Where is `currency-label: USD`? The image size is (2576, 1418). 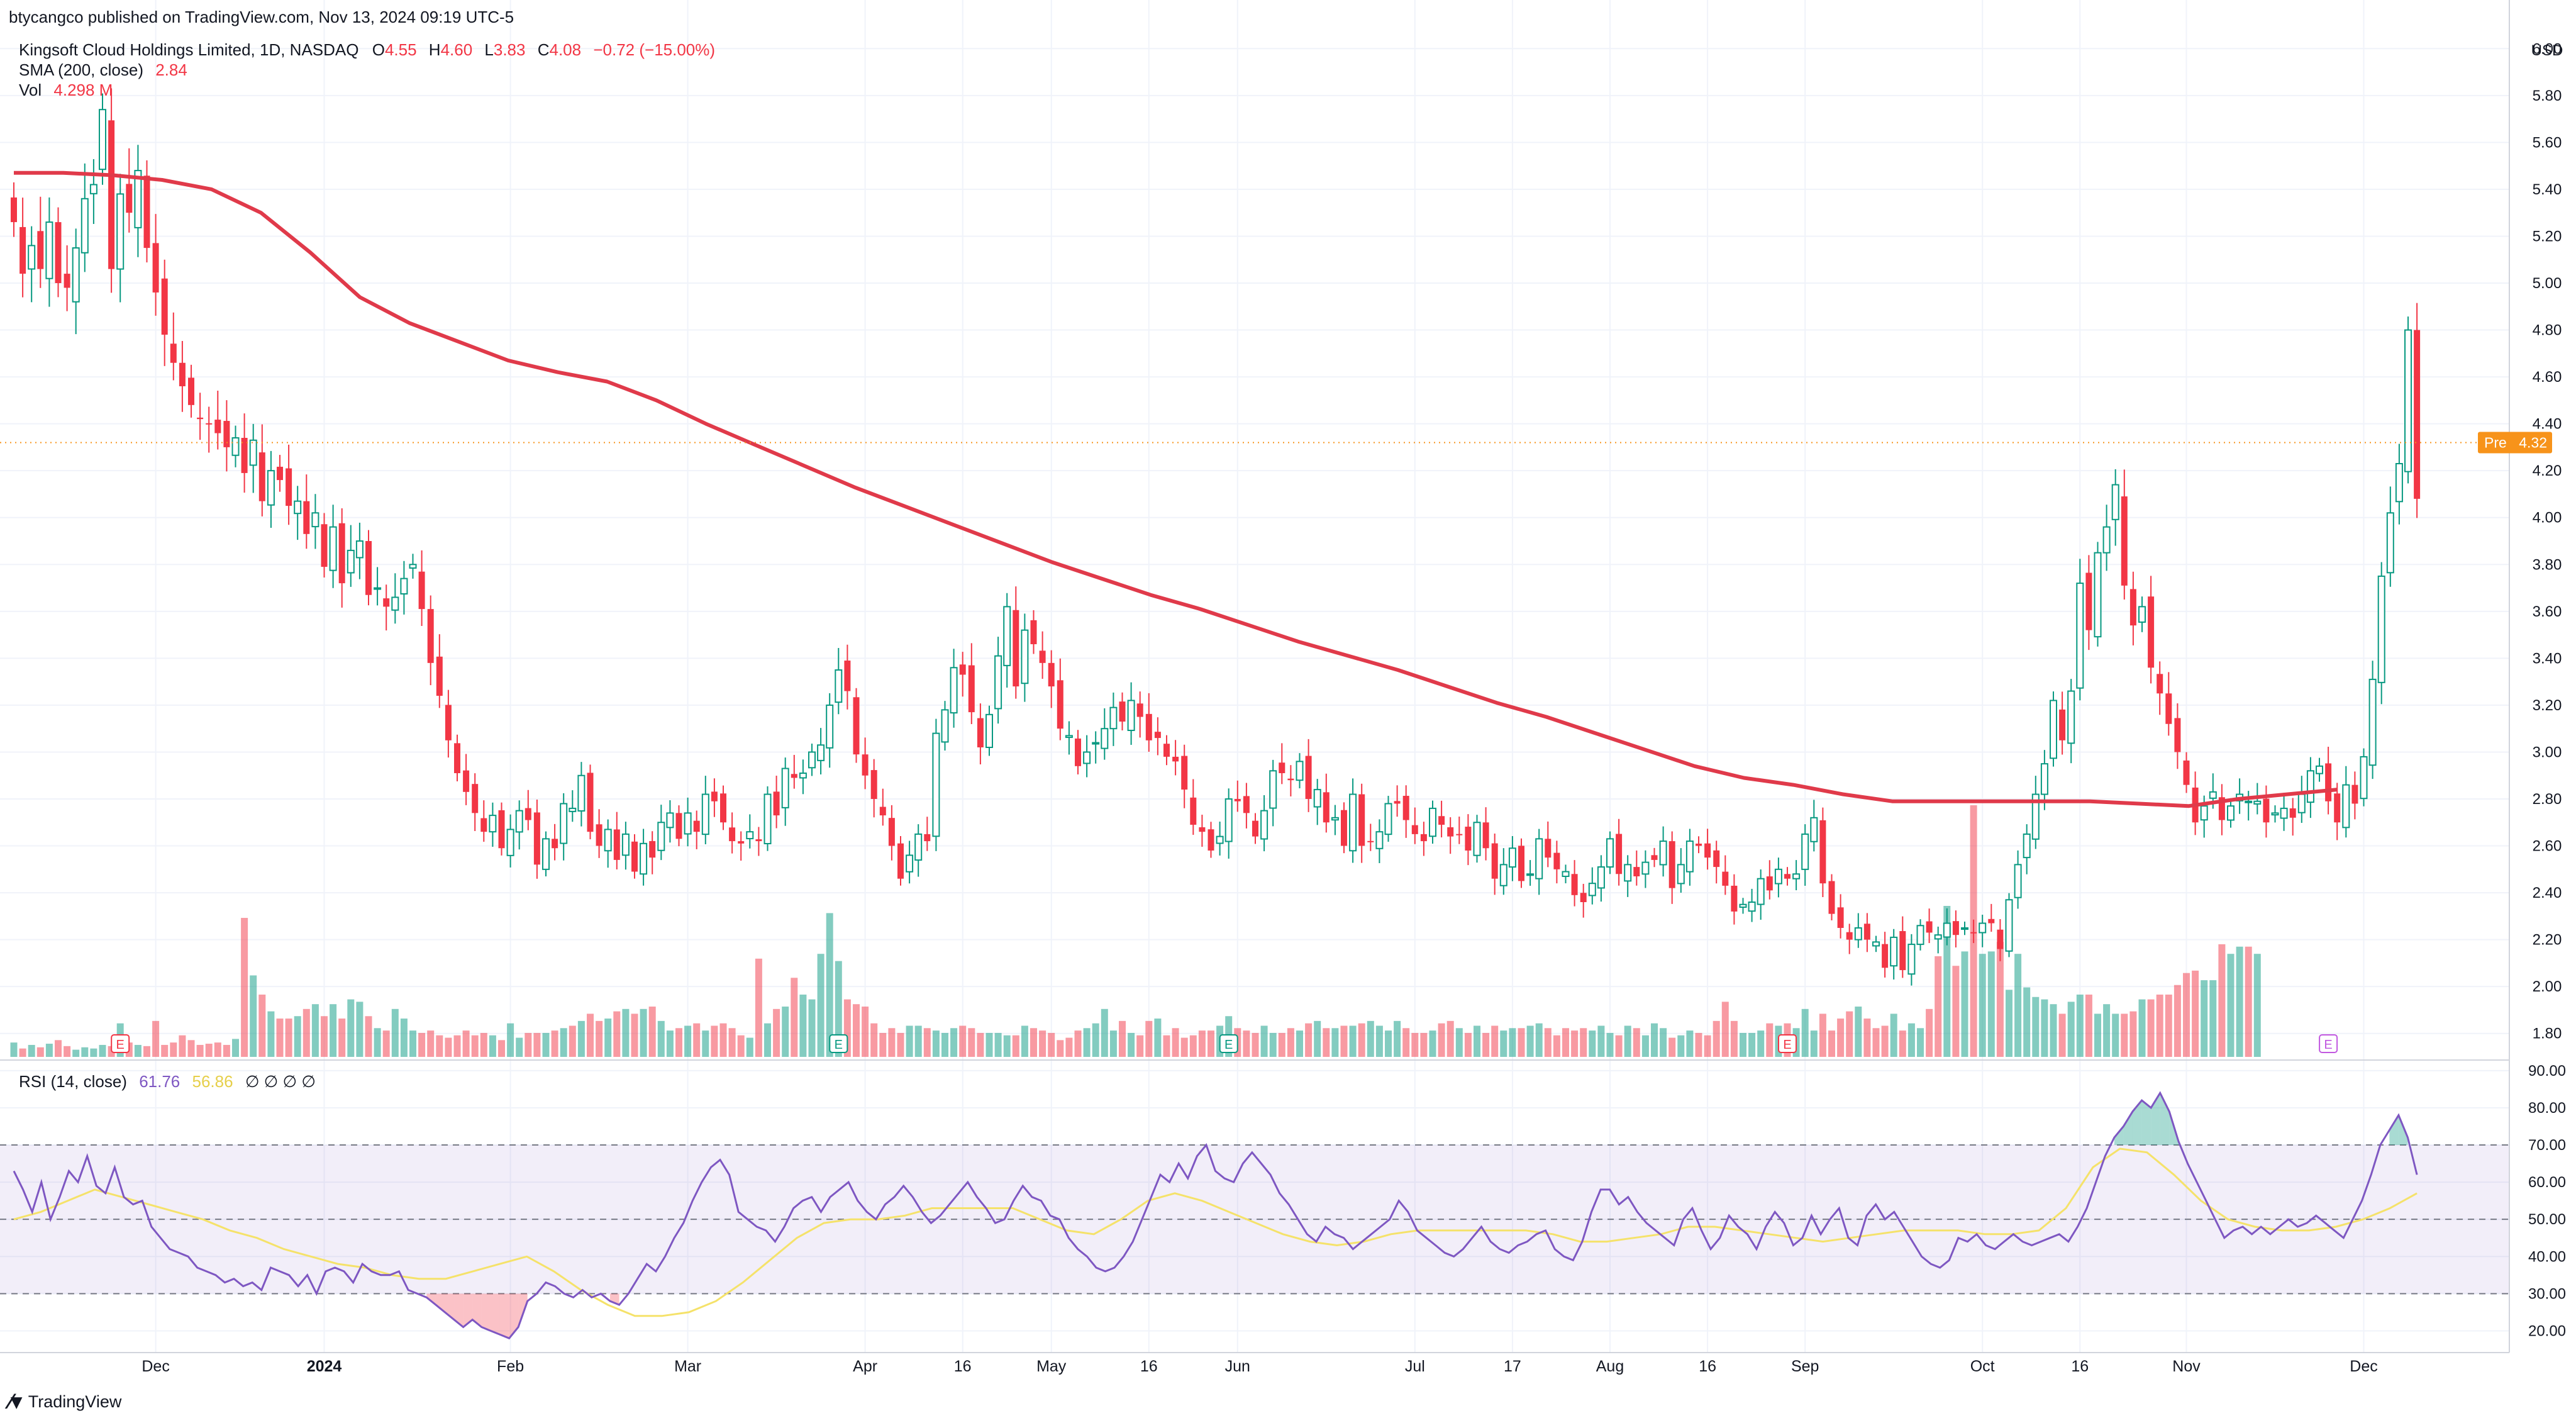
currency-label: USD is located at coordinates (2547, 50).